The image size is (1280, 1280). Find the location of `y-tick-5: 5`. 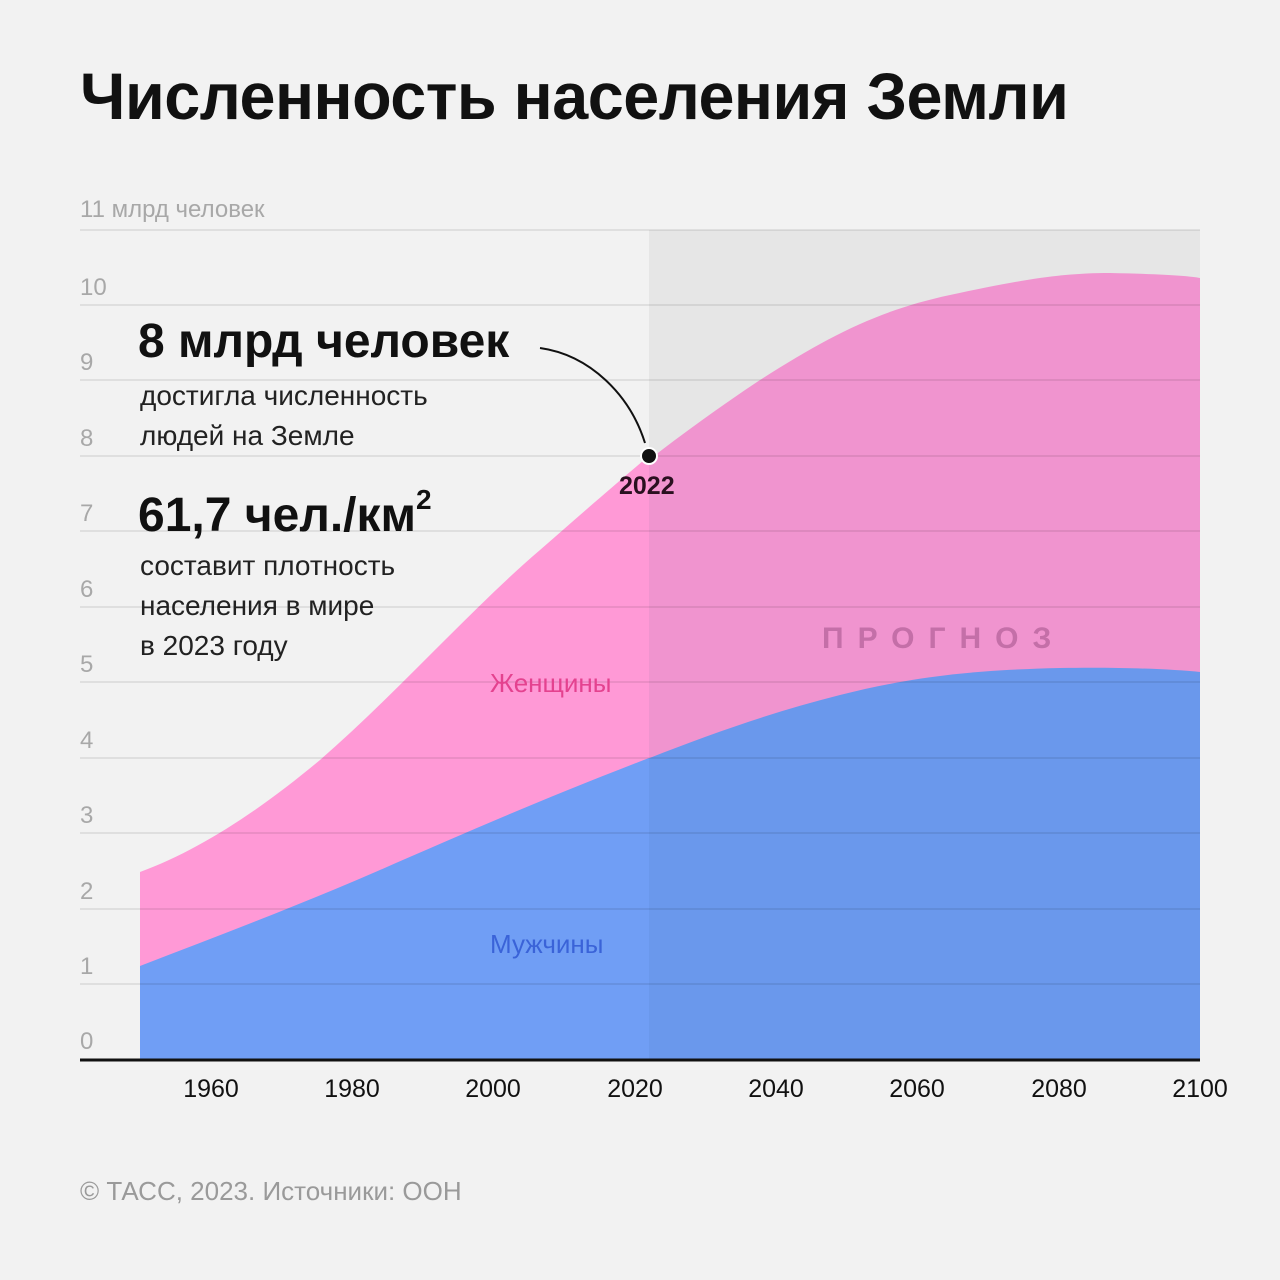

y-tick-5: 5 is located at coordinates (87, 664).